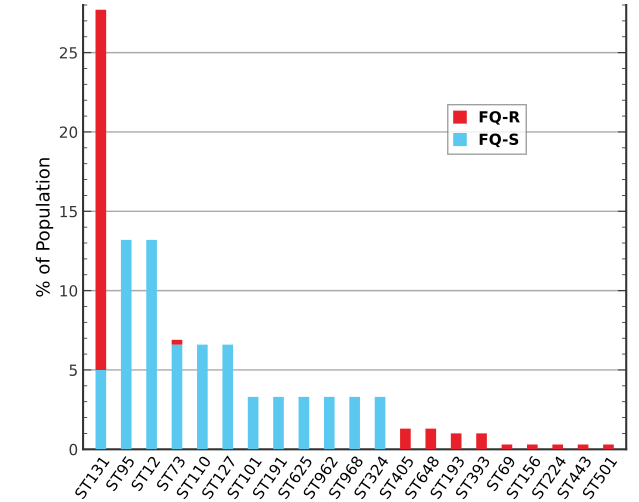  What do you see at coordinates (69, 291) in the screenshot?
I see `y-tick-label: 10` at bounding box center [69, 291].